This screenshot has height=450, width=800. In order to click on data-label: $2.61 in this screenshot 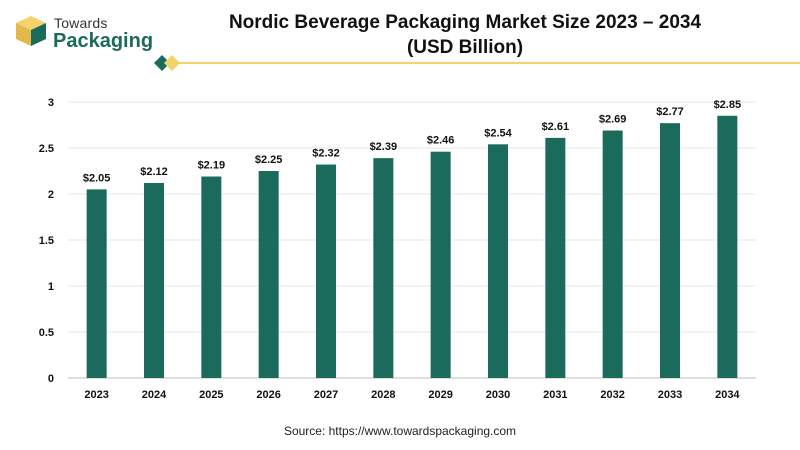, I will do `click(556, 127)`.